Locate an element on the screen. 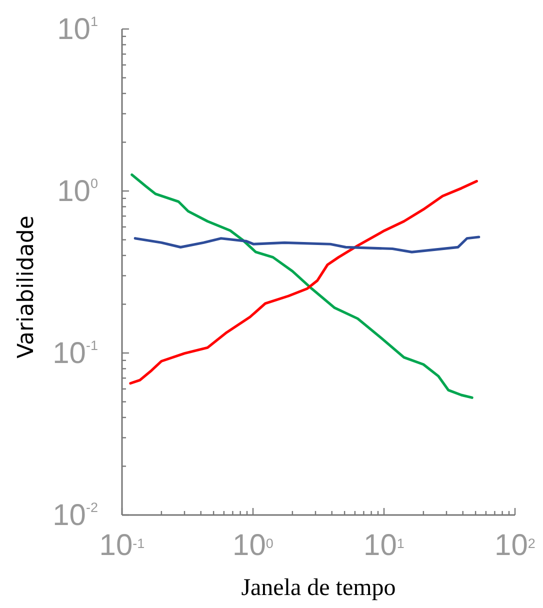 The width and height of the screenshot is (543, 608). y-tick-label: 10$^{-1}$ is located at coordinates (75, 353).